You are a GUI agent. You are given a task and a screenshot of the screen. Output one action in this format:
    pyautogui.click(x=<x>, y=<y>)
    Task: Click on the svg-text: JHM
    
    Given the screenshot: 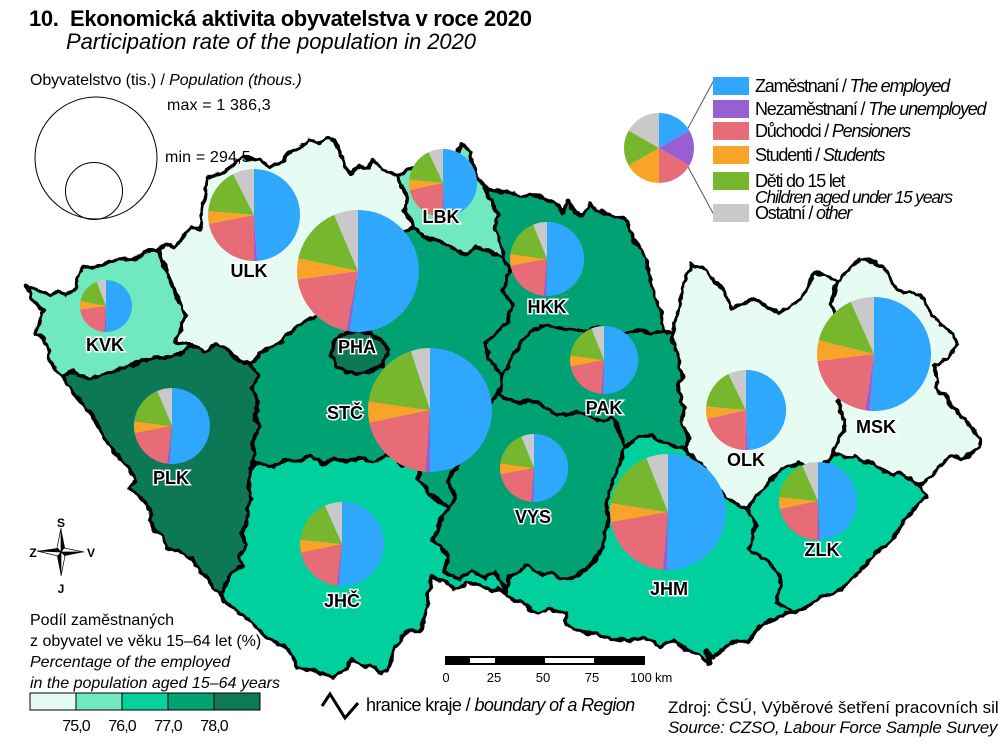 What is the action you would take?
    pyautogui.click(x=669, y=589)
    